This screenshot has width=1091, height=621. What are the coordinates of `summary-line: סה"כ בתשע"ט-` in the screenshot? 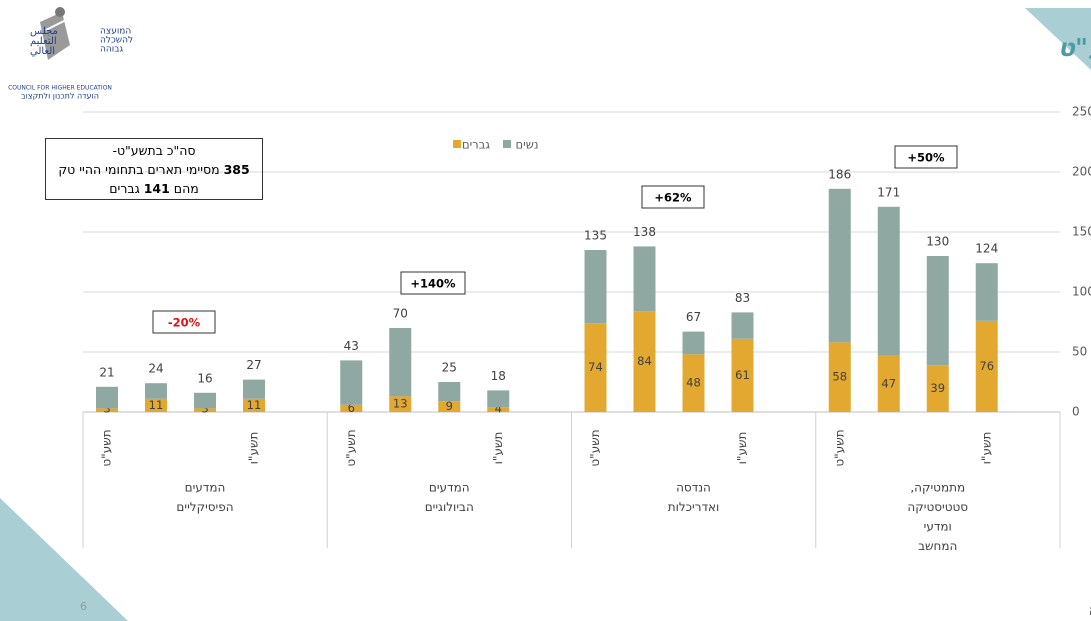 It's located at (154, 150).